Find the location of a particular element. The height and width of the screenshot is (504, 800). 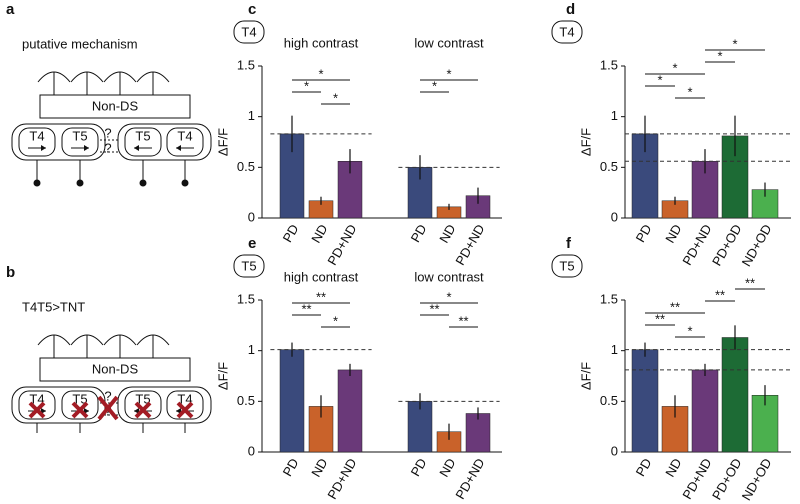

panel-label: c is located at coordinates (252, 9).